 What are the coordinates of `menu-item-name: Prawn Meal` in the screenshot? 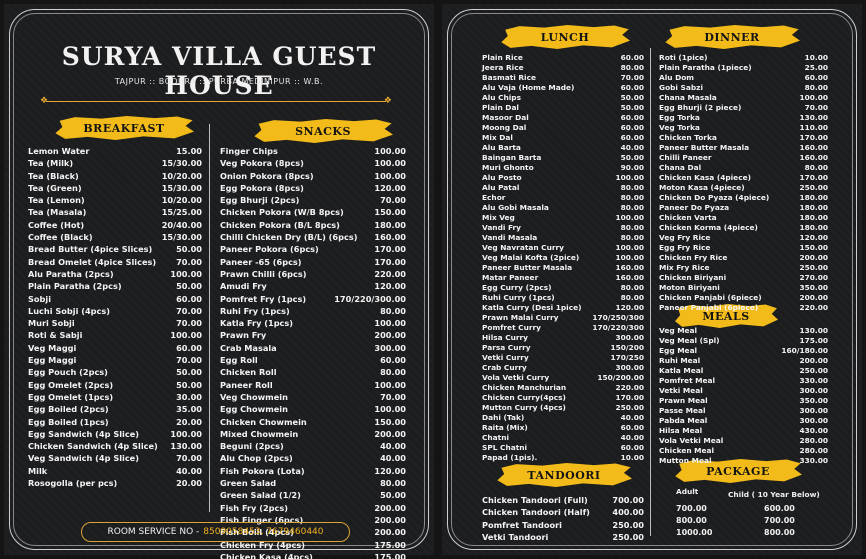 It's located at (683, 400).